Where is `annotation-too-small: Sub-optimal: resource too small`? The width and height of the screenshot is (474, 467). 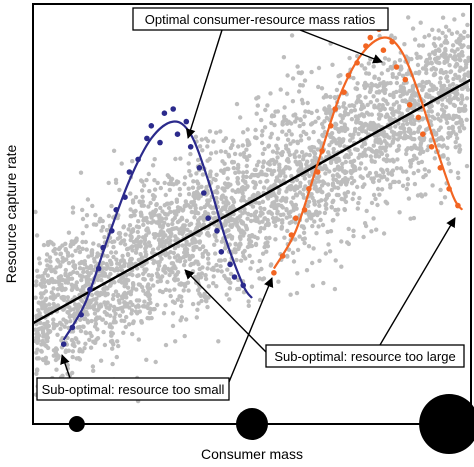
annotation-too-small: Sub-optimal: resource too small is located at coordinates (133, 389).